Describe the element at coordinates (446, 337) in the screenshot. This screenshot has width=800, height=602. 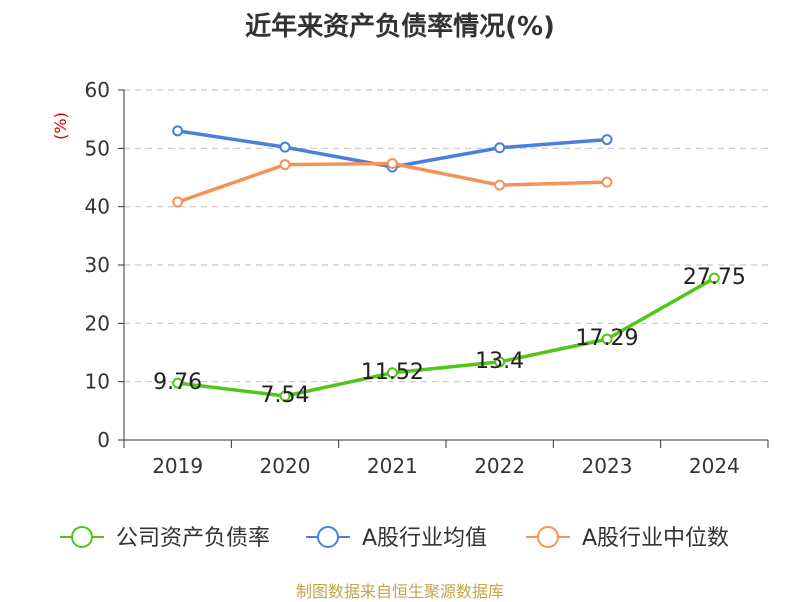
I see `series-line` at that location.